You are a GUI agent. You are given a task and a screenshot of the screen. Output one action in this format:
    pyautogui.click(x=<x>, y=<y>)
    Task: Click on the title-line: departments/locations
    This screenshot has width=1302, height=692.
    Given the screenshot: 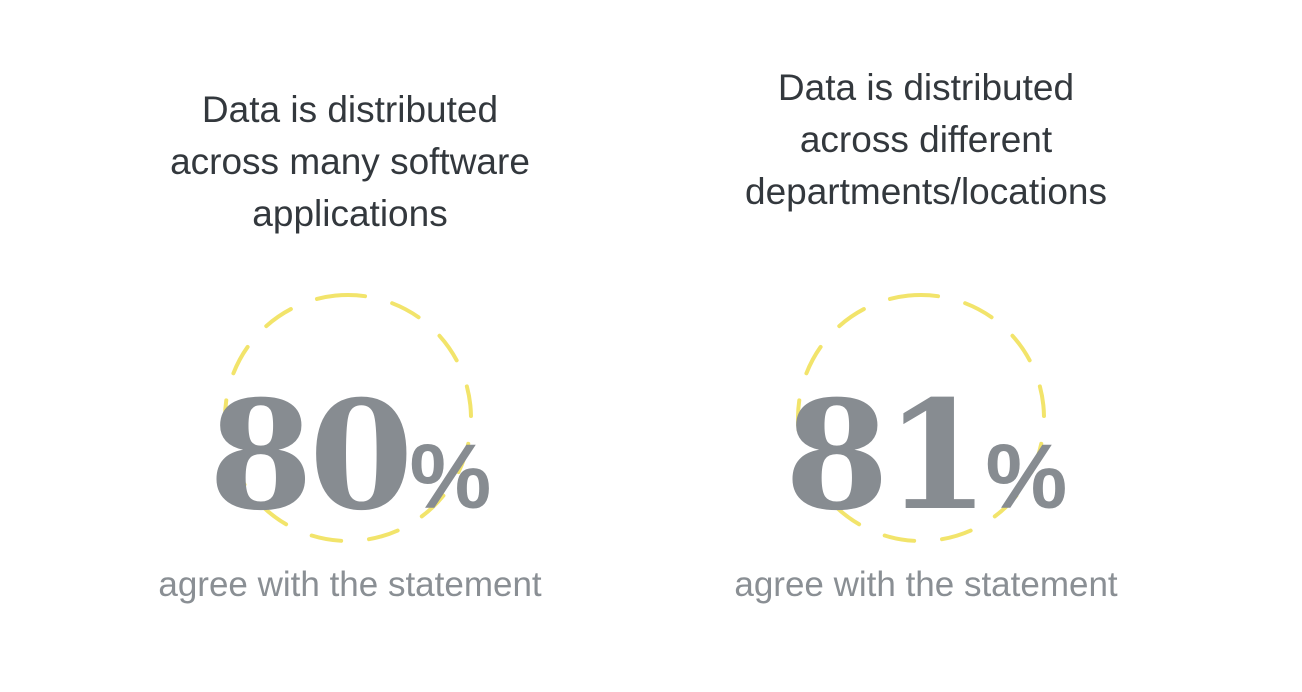 What is the action you would take?
    pyautogui.click(x=926, y=191)
    